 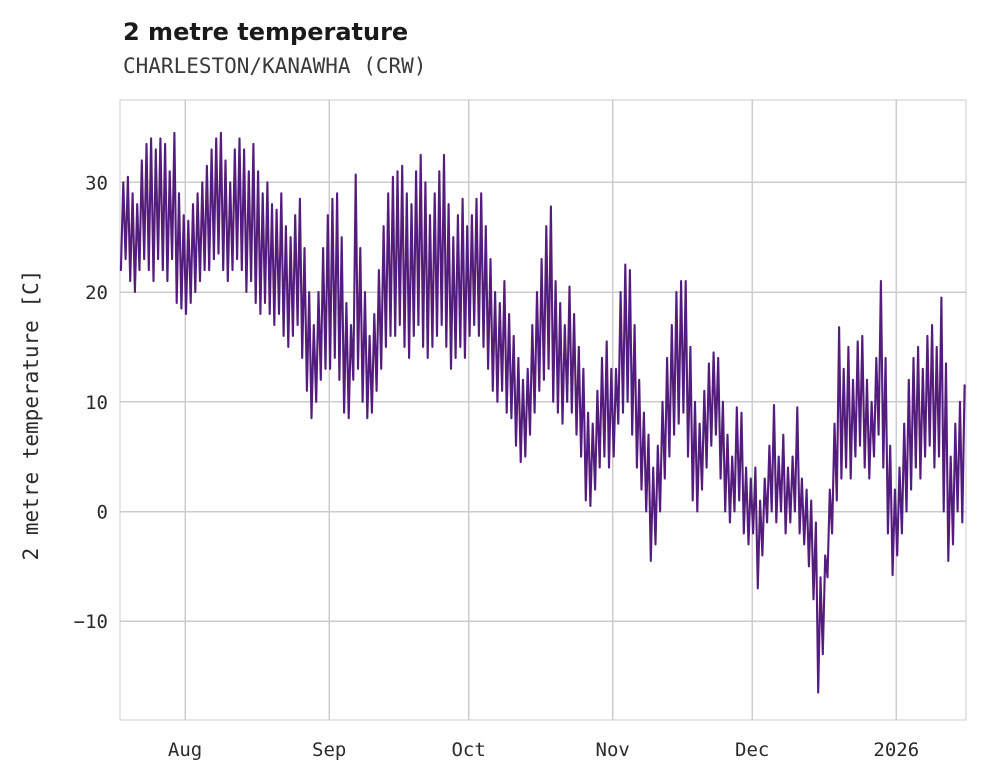 I want to click on y-tick-label: 0, so click(x=102, y=513).